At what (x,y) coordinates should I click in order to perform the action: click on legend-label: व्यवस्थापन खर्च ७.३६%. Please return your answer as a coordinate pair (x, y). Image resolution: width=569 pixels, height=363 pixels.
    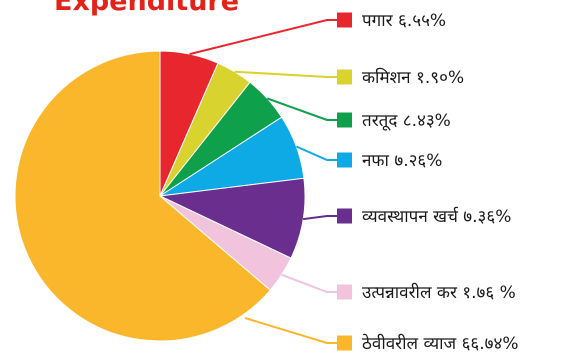
    Looking at the image, I should click on (436, 216).